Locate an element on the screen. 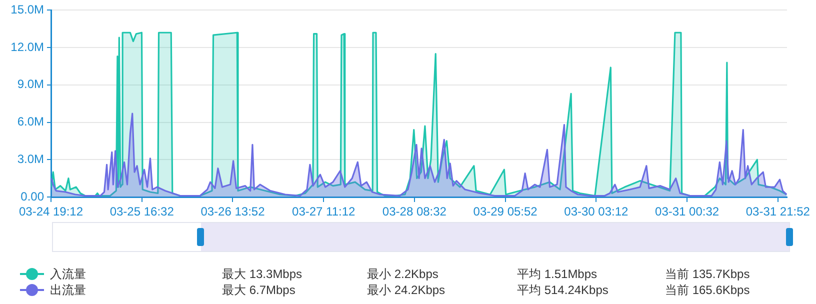 This screenshot has height=304, width=816. text: 当前 165.6Kbps is located at coordinates (708, 290).